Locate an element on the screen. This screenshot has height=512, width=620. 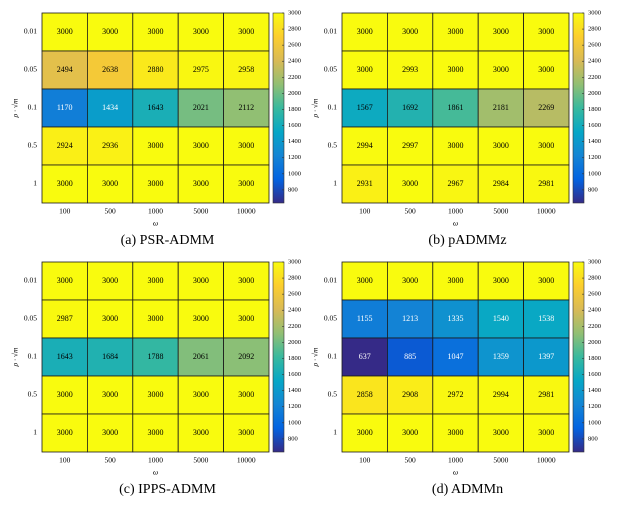
cell-label: 2924 is located at coordinates (65, 145).